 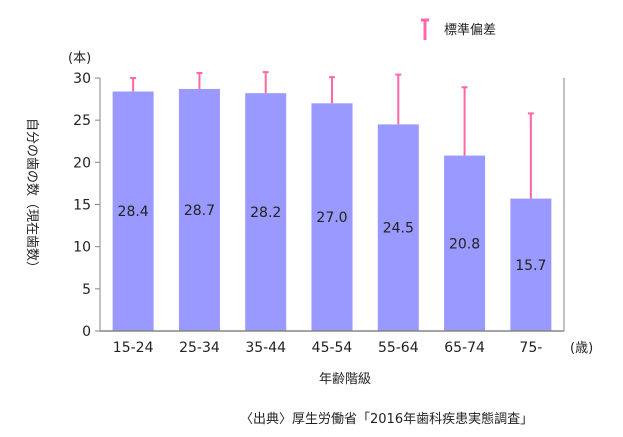 What do you see at coordinates (345, 379) in the screenshot?
I see `x-axis-title: 年齢階級` at bounding box center [345, 379].